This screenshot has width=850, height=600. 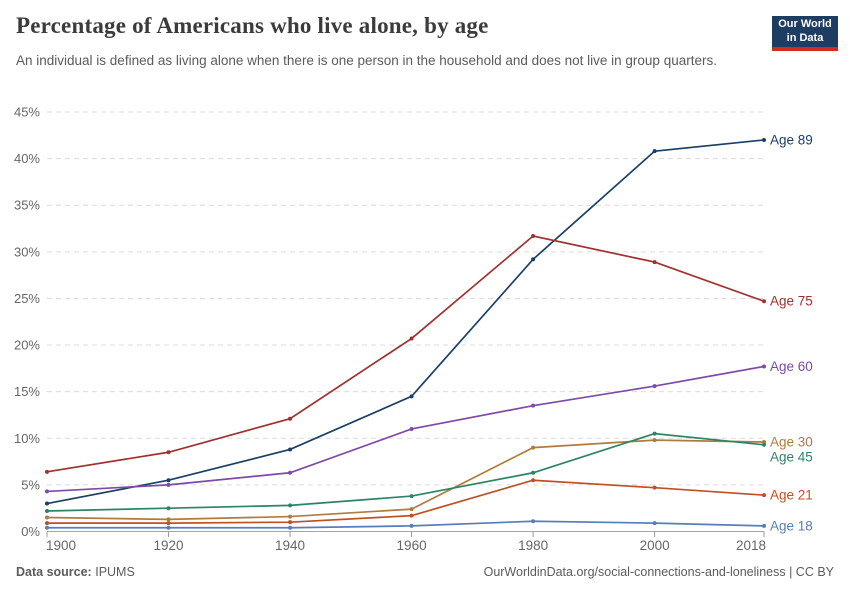 I want to click on x-tick-label-1960: 1960, so click(x=412, y=545).